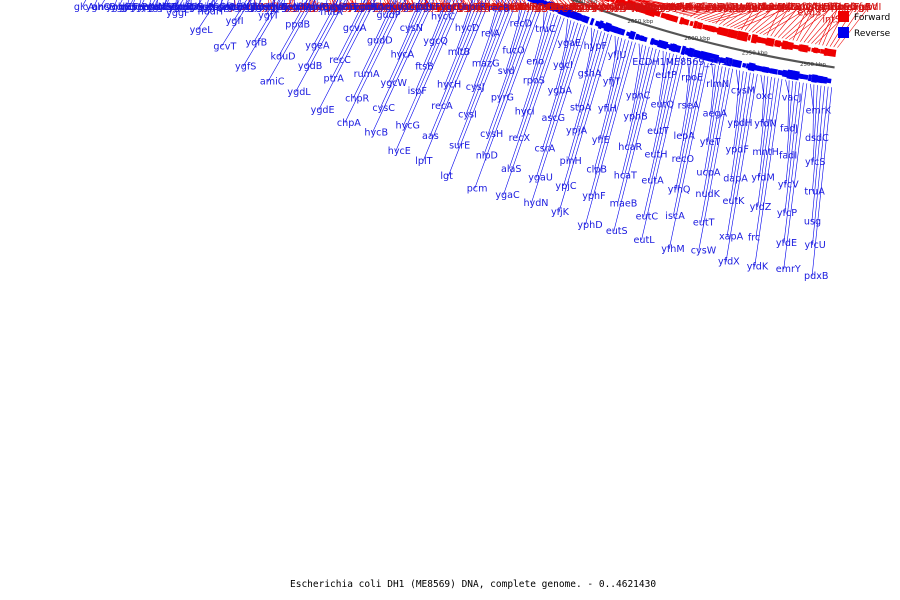 Image resolution: width=900 pixels, height=600 pixels. Describe the element at coordinates (630, 147) in the screenshot. I see `gene-label: hcaR` at that location.